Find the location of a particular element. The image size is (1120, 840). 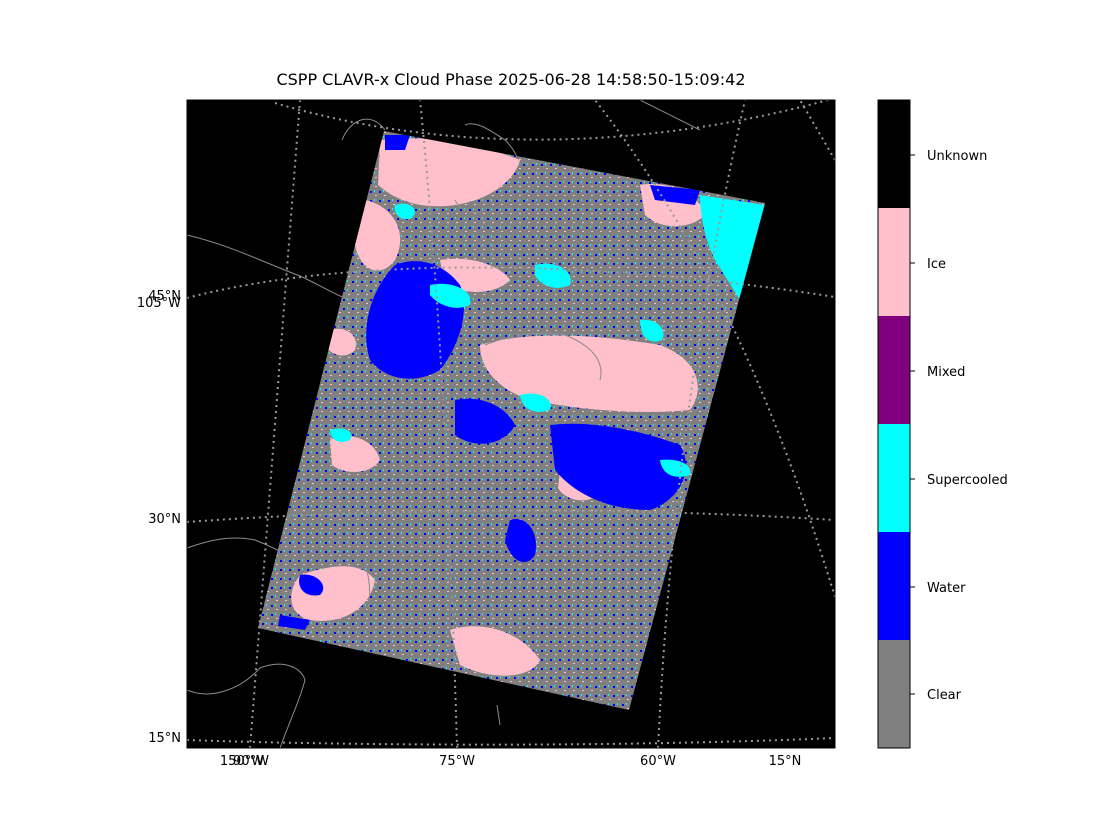

lon-label-15n-bottom: 15°N is located at coordinates (785, 761).